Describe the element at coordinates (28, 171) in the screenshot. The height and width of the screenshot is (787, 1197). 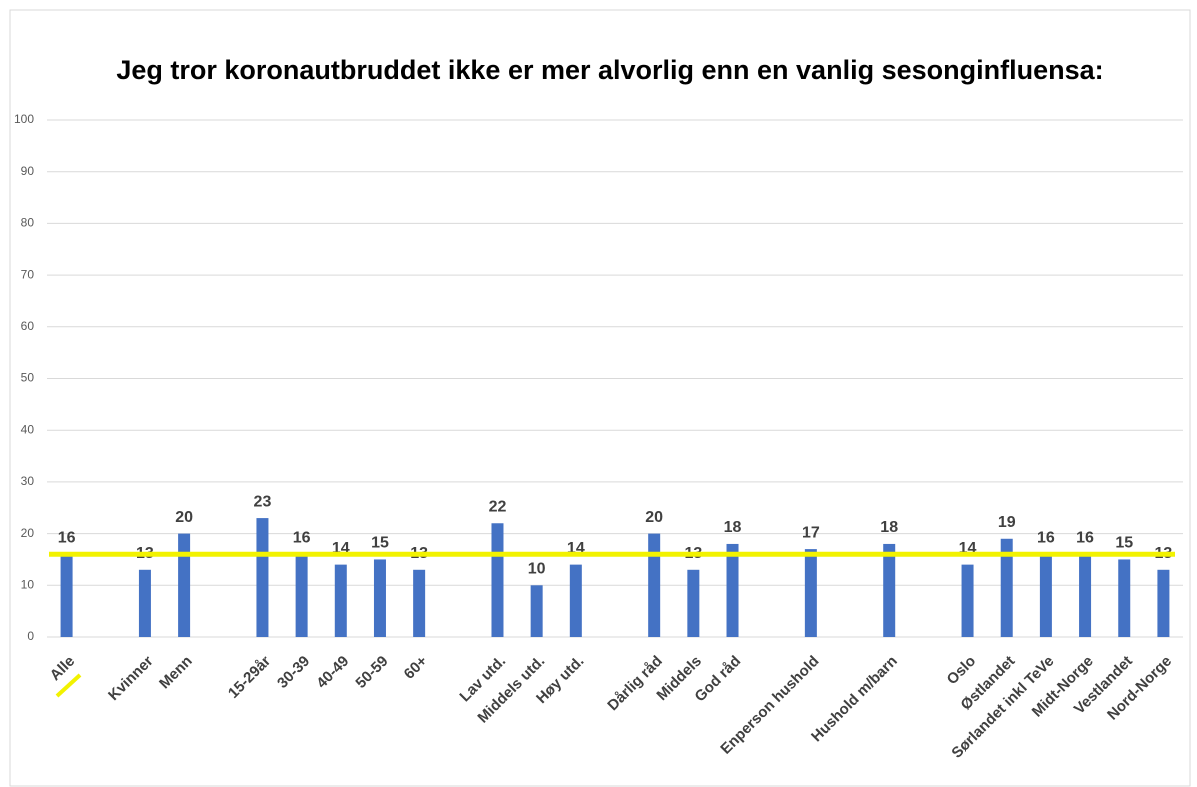
I see `y-tick-label: 90` at that location.